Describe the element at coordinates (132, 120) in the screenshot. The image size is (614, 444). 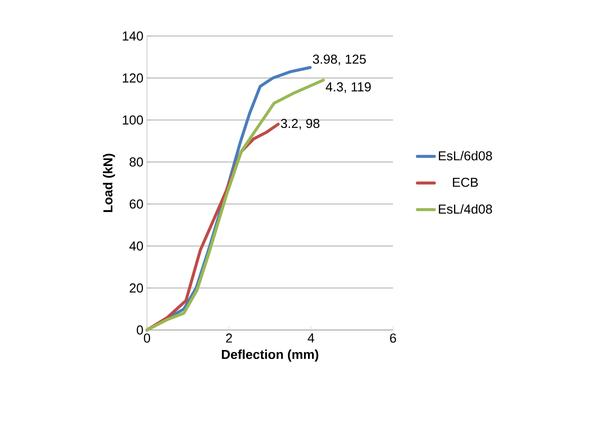
I see `y-tick-label: 100` at that location.